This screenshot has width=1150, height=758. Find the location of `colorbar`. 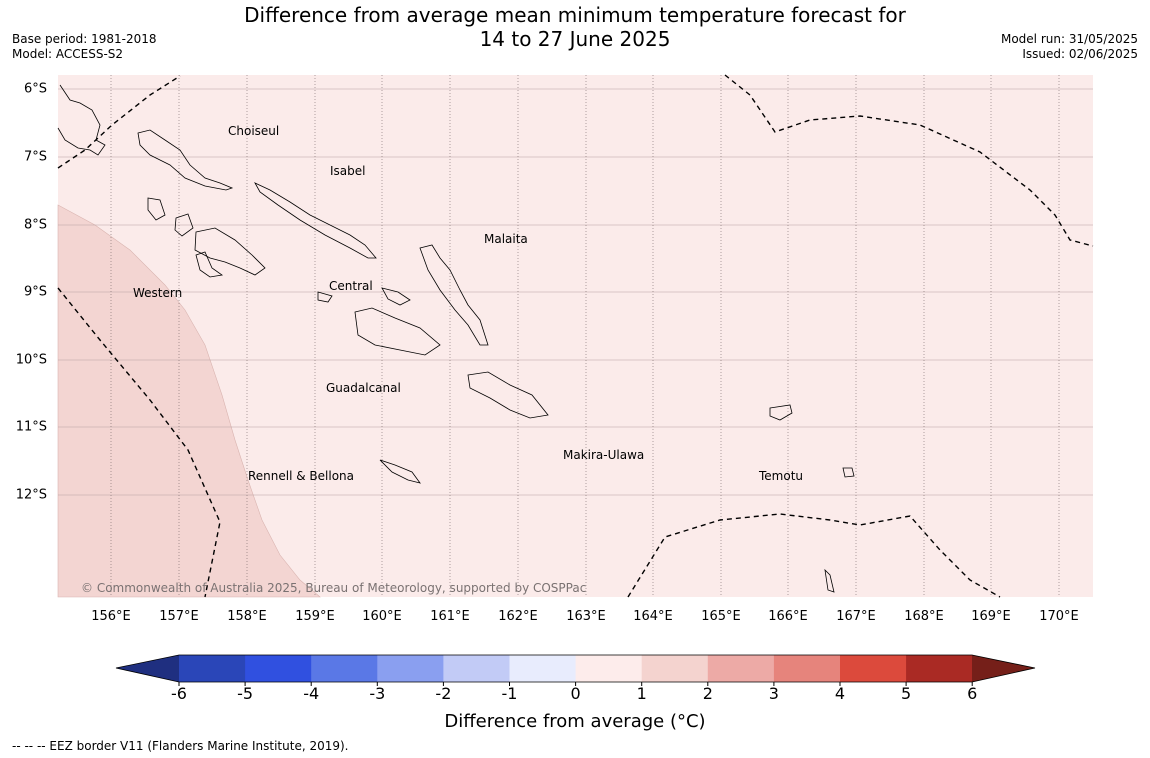

colorbar is located at coordinates (576, 668).